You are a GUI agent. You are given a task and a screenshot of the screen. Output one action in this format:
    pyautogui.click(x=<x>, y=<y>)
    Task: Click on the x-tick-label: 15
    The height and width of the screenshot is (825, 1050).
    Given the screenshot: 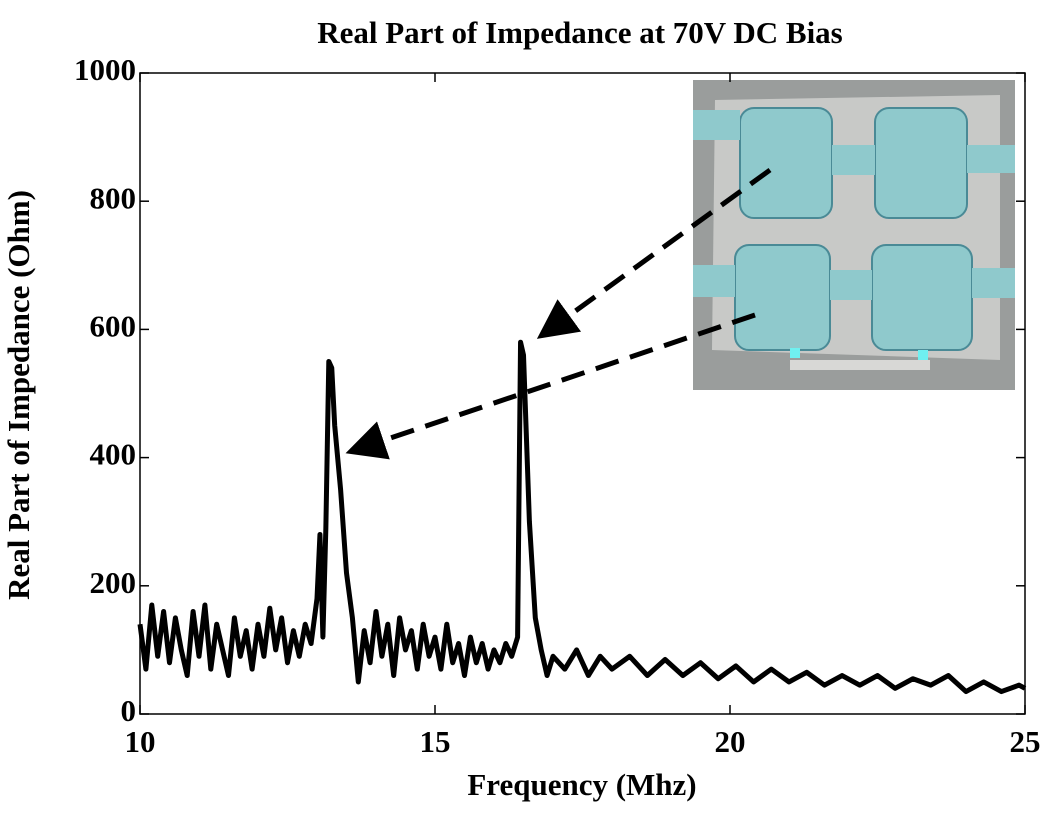 What is the action you would take?
    pyautogui.click(x=435, y=741)
    